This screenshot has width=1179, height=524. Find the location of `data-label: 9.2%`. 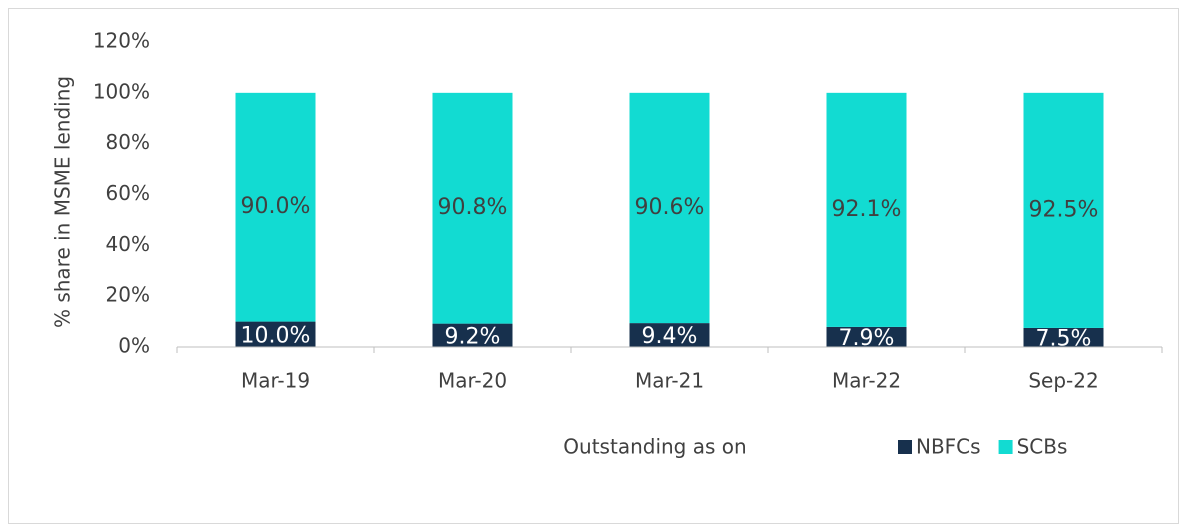

data-label: 9.2% is located at coordinates (473, 336).